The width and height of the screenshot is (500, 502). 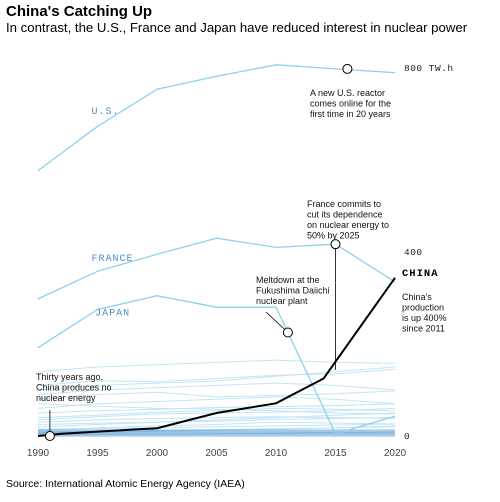 I want to click on annotation-text: France commits to, so click(x=344, y=204).